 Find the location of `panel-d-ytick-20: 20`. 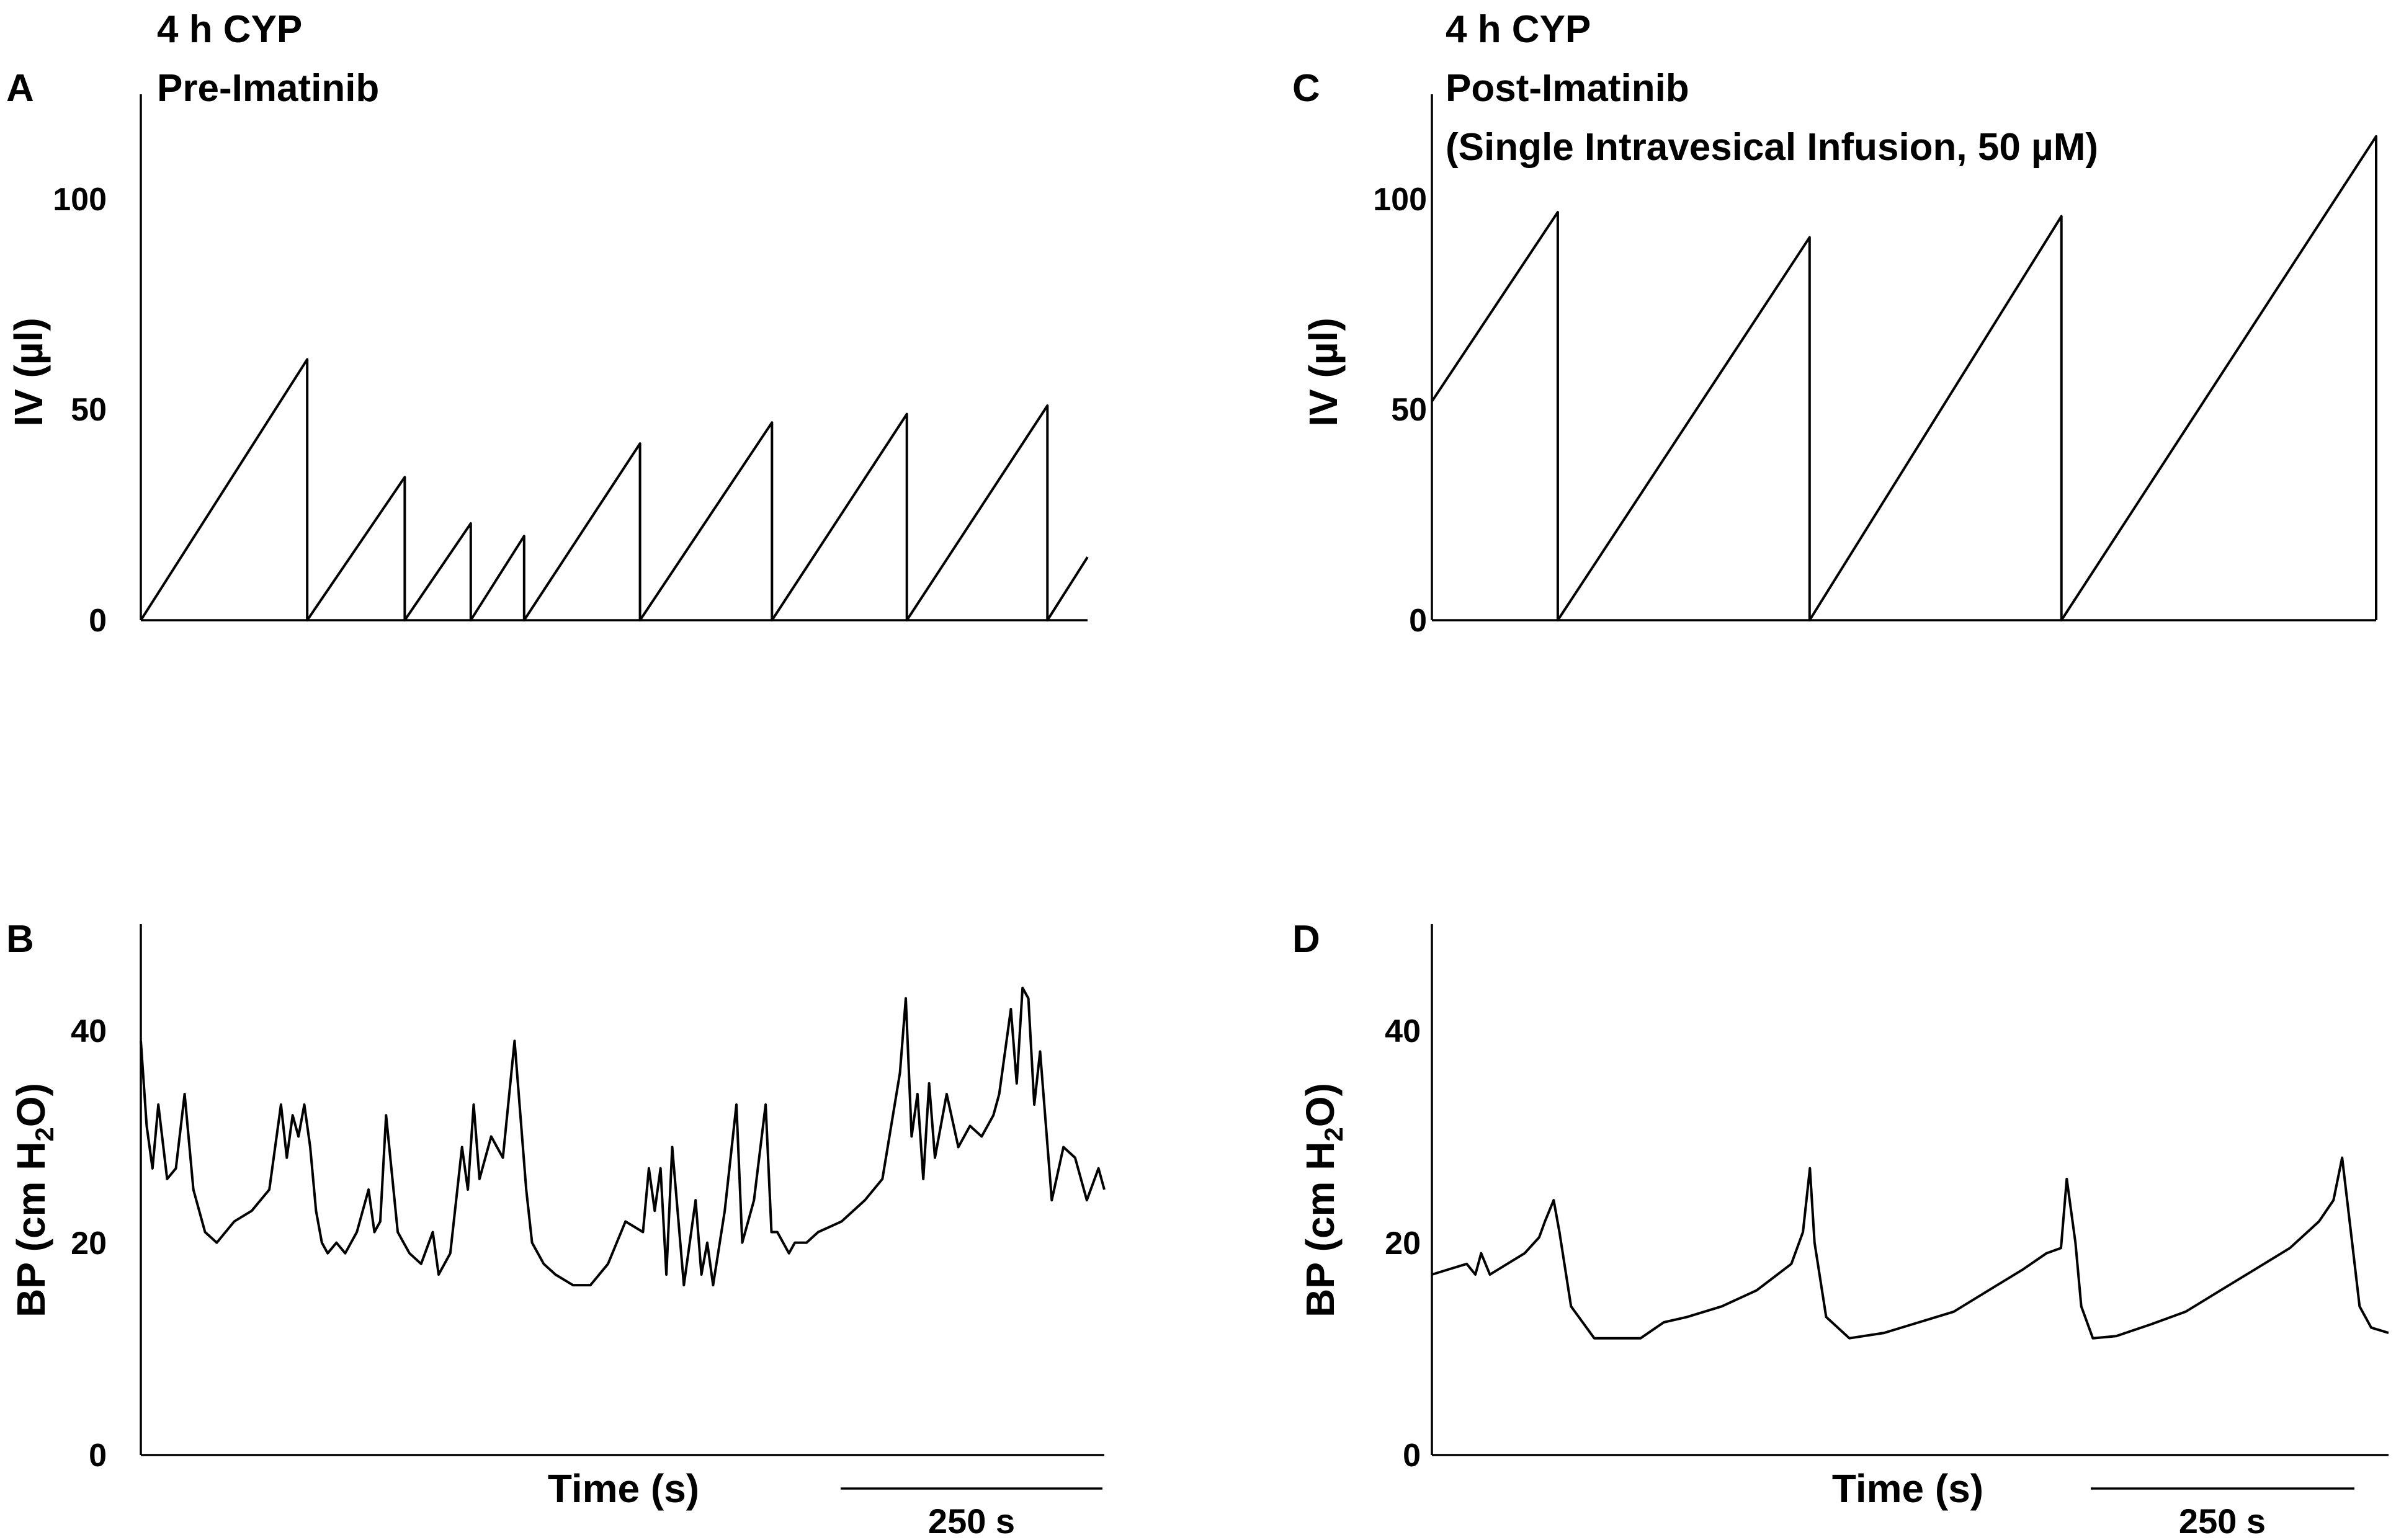

panel-d-ytick-20: 20 is located at coordinates (1403, 1244).